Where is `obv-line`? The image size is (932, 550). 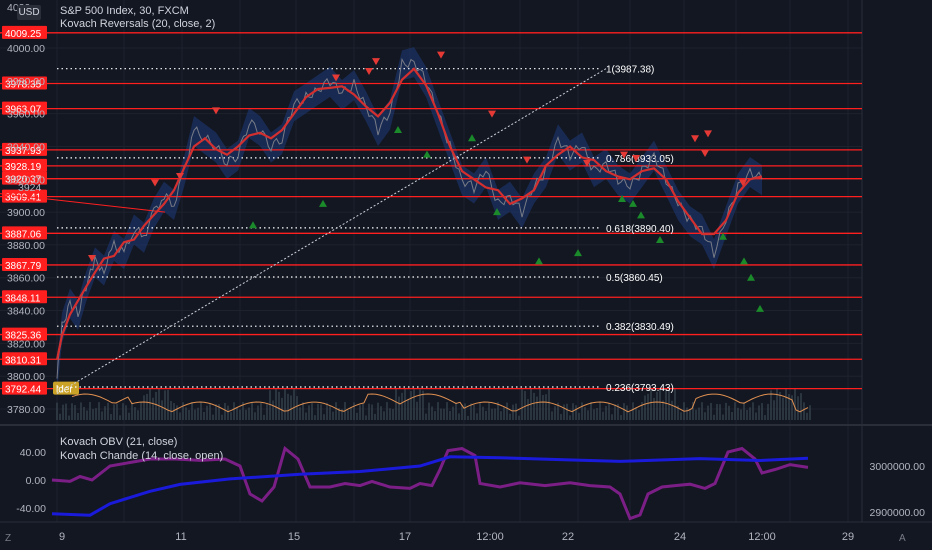
obv-line is located at coordinates (430, 486).